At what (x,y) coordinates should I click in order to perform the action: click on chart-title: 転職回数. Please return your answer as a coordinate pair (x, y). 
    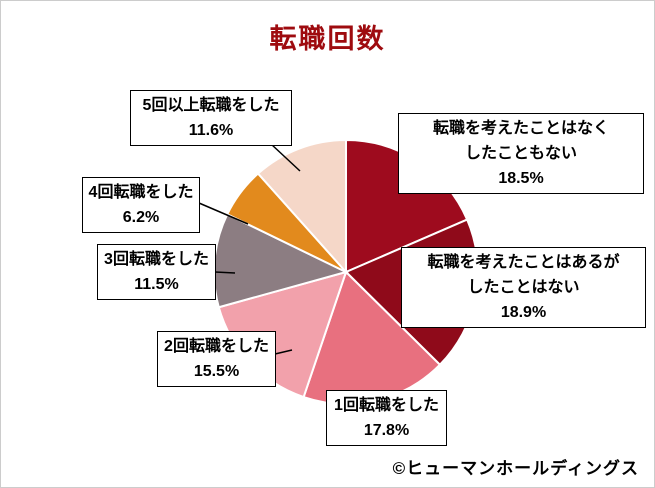
    Looking at the image, I should click on (327, 39).